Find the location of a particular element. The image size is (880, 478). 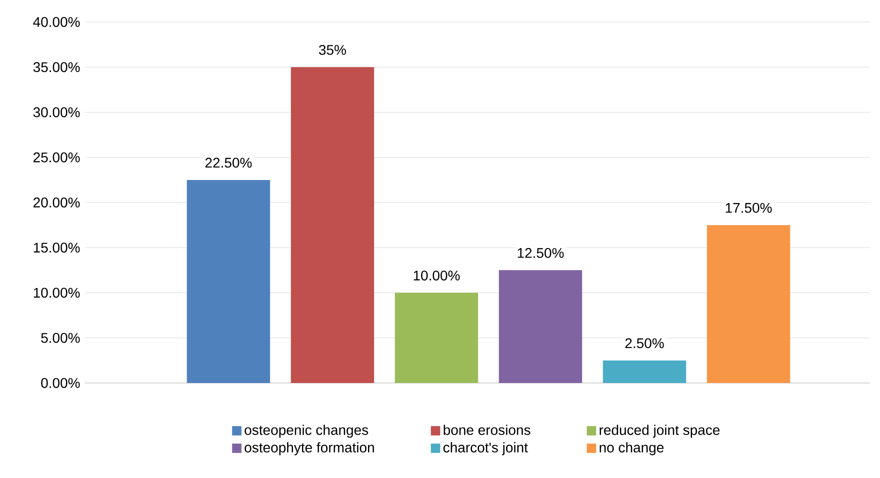

y-tick-label: 20.00% is located at coordinates (57, 203).